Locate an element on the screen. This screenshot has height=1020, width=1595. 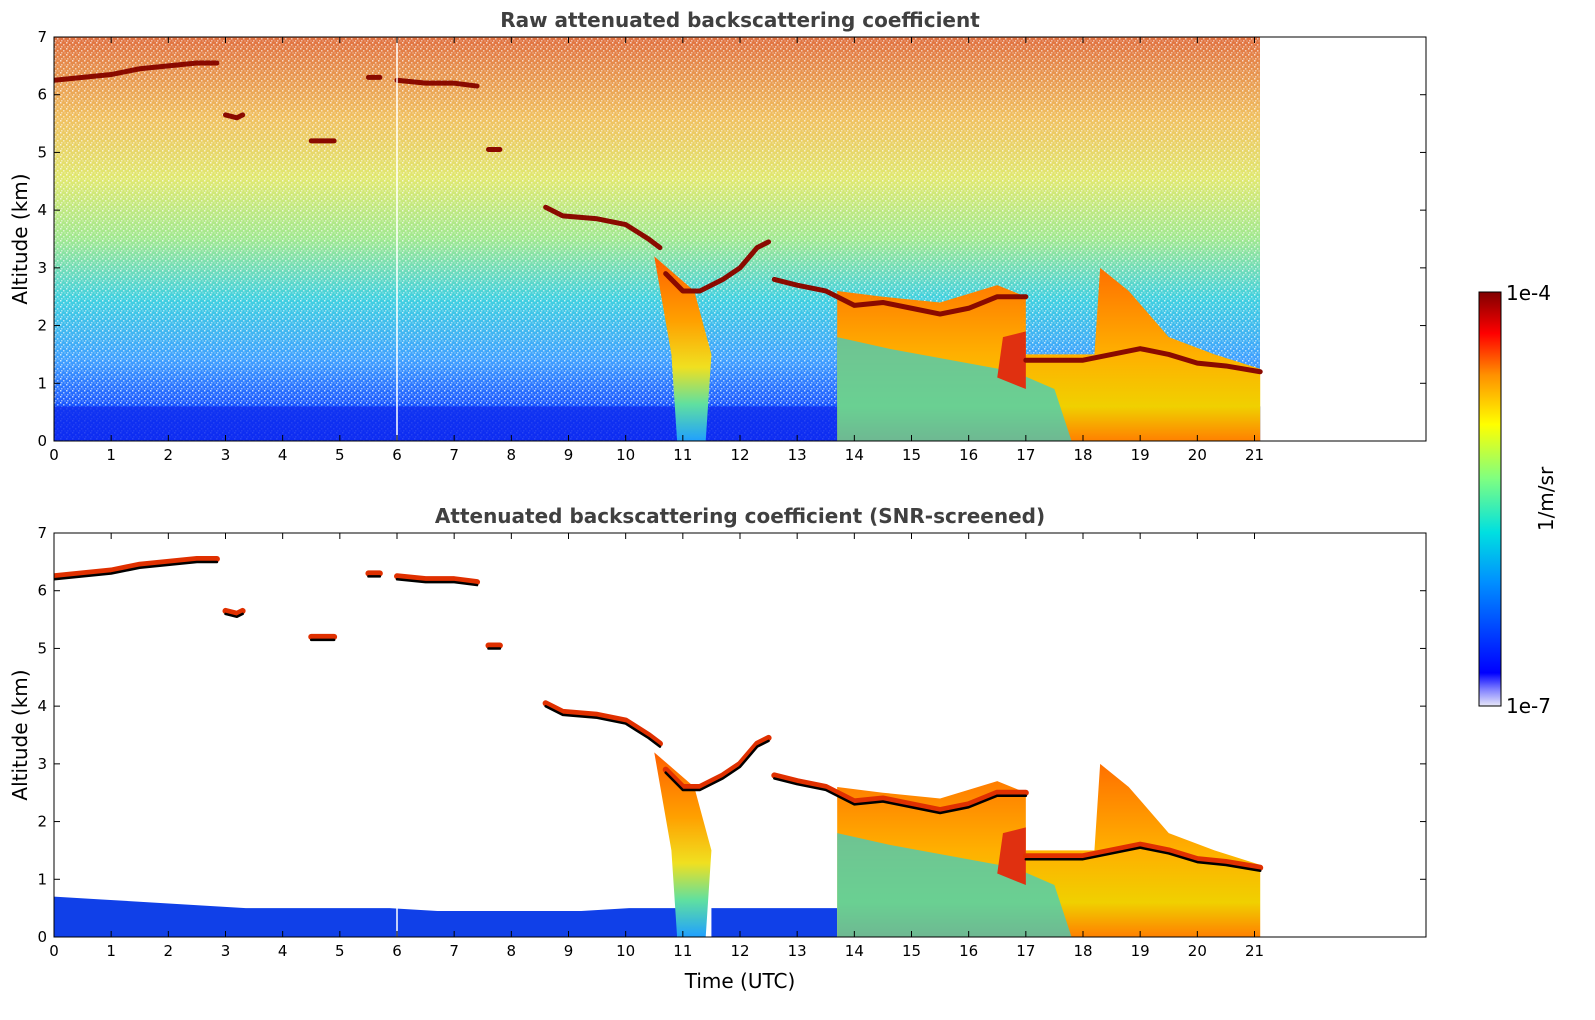
colorbar-max-label: 1e-4 is located at coordinates (1528, 293).